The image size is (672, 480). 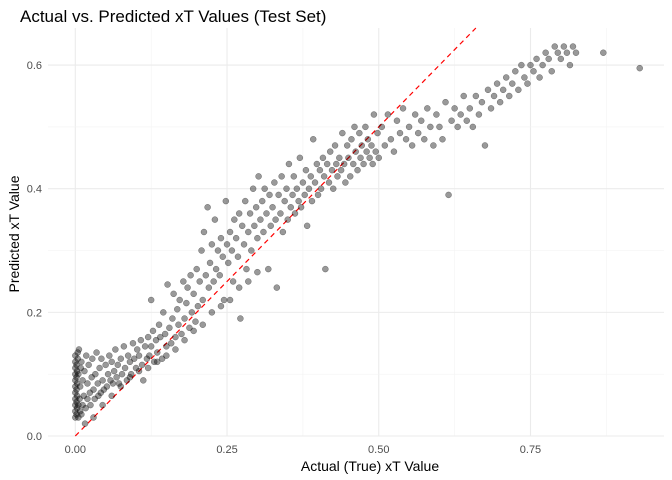 What do you see at coordinates (303, 450) in the screenshot?
I see `x-axis-ticks: 0.00 0.25 0.50 0.75` at bounding box center [303, 450].